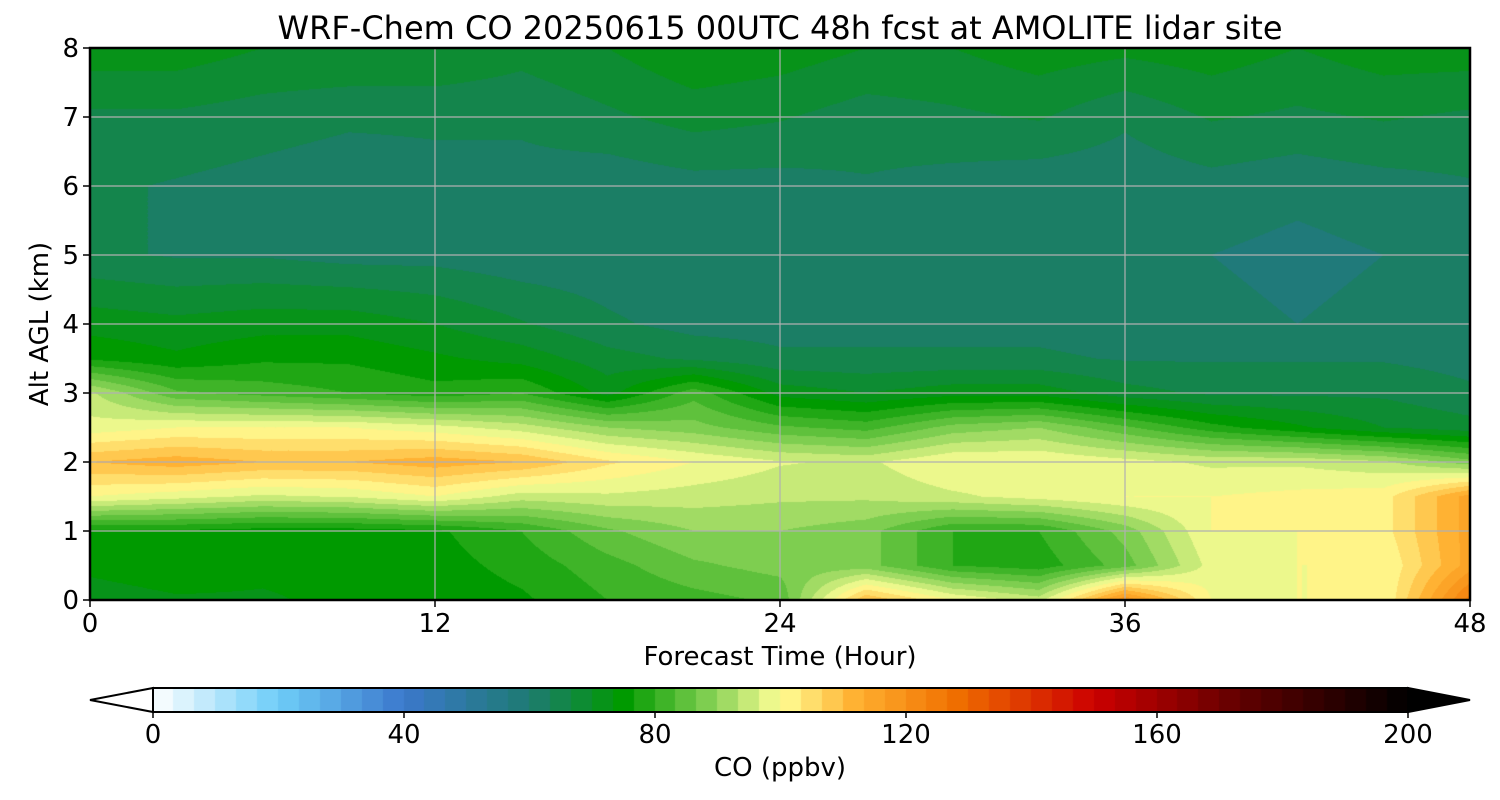 This screenshot has width=1500, height=800. Describe the element at coordinates (403, 735) in the screenshot. I see `colorbar-tick-label: 40` at that location.